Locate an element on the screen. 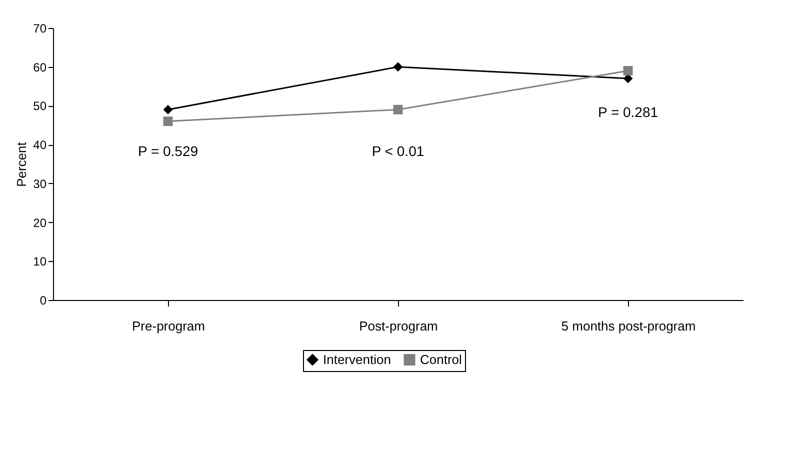 The width and height of the screenshot is (803, 464). legend-label: Control is located at coordinates (441, 359).